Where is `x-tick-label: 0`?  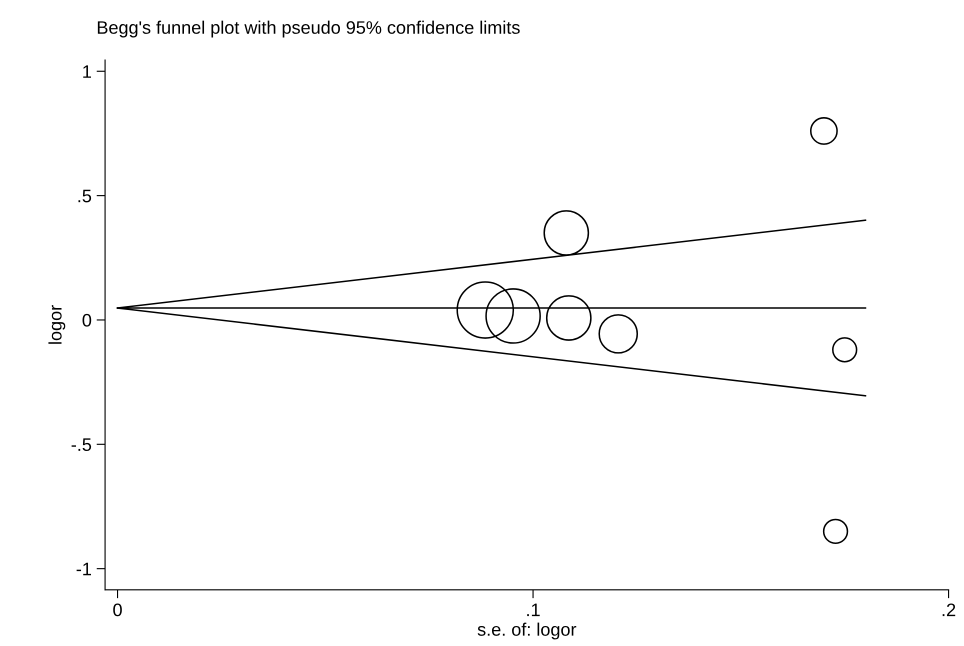 x-tick-label: 0 is located at coordinates (117, 609).